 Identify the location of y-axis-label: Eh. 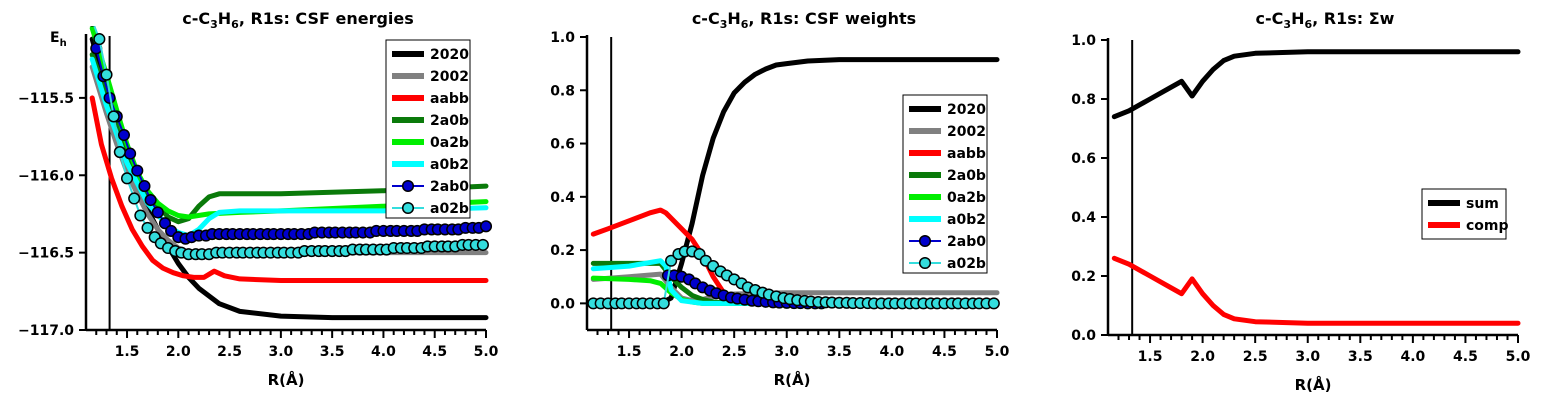
(58, 39).